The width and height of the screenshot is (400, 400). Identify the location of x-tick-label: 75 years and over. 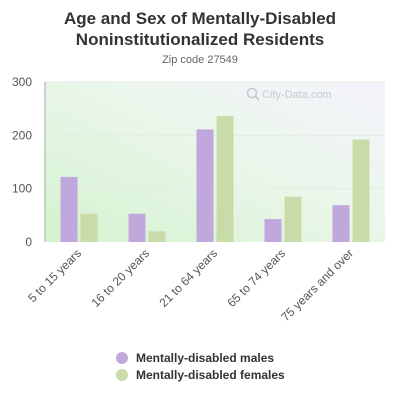
(317, 285).